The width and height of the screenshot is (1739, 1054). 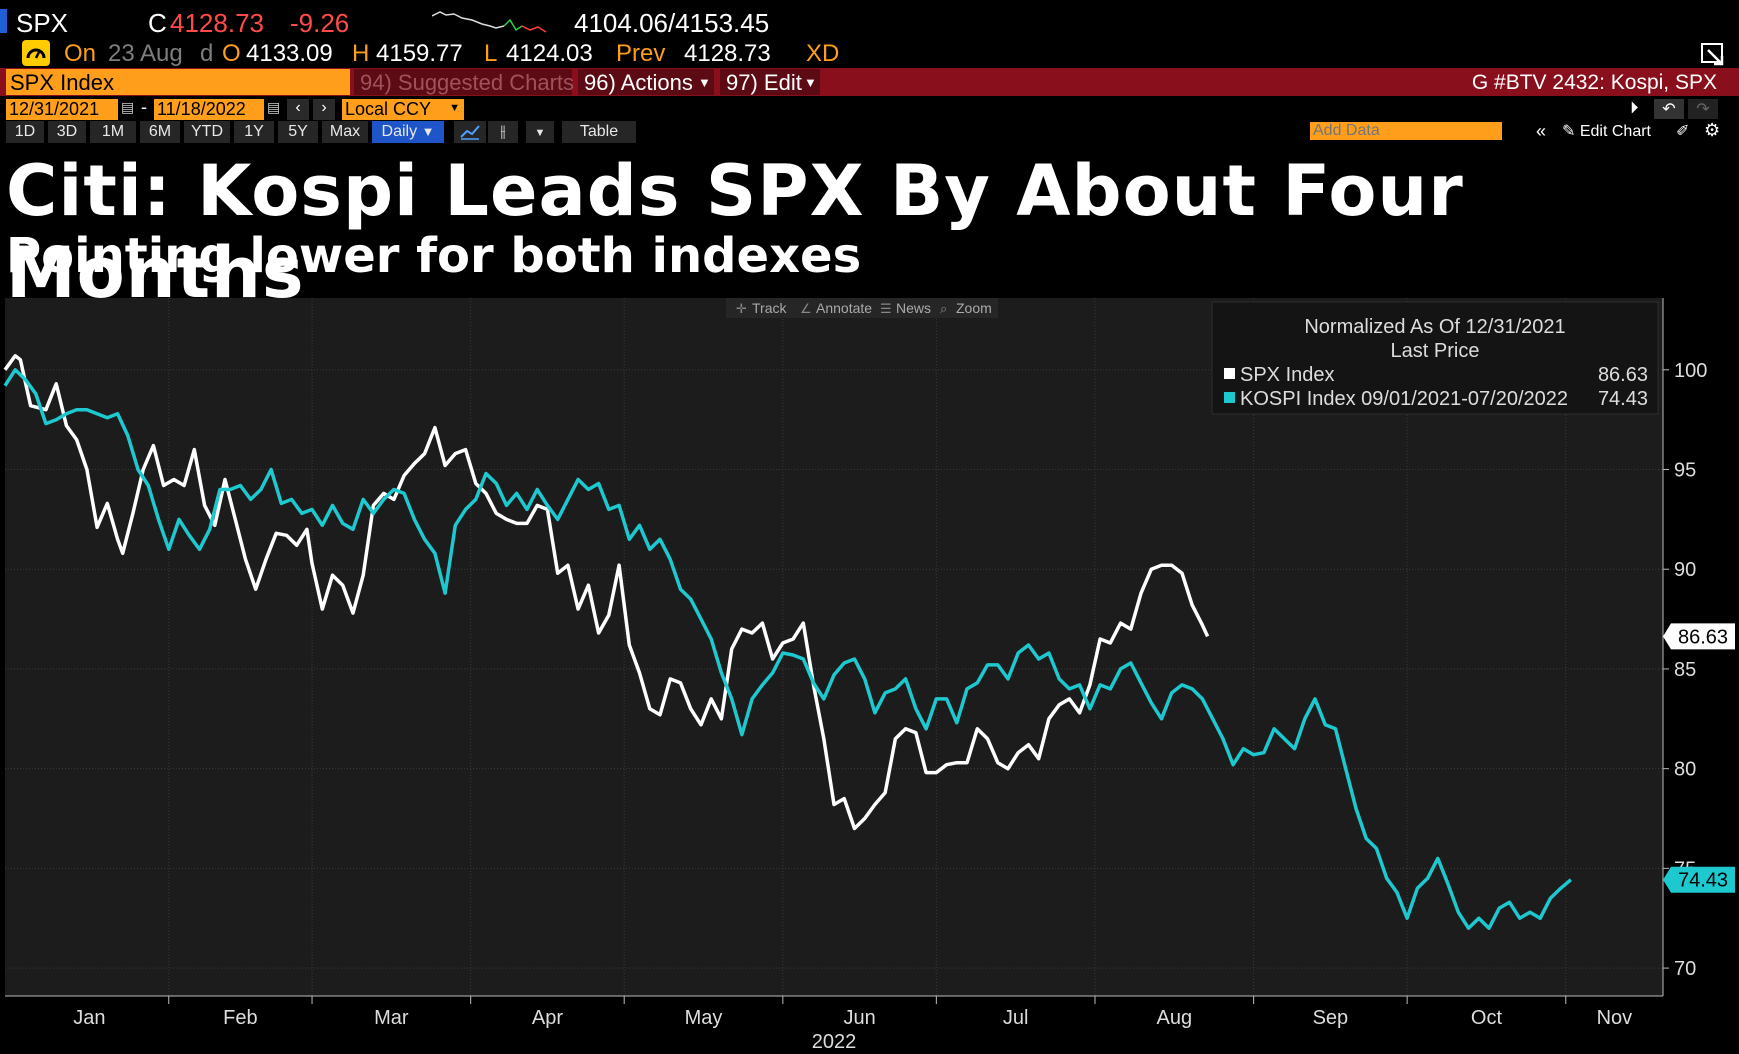 I want to click on actions-menu: 96) Actions ▼, so click(x=646, y=82).